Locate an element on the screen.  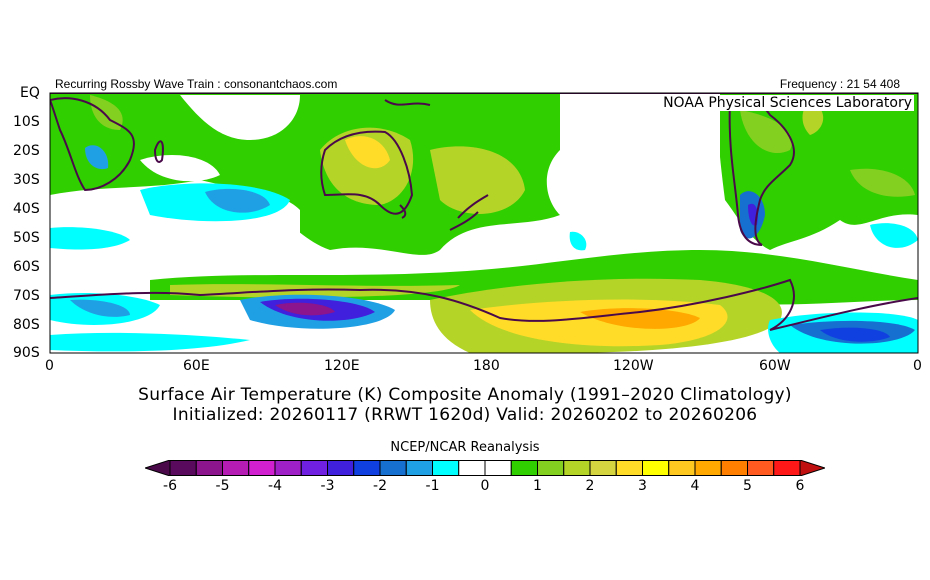
lab-credit: NOAA Physical Sciences Laboratory is located at coordinates (787, 103).